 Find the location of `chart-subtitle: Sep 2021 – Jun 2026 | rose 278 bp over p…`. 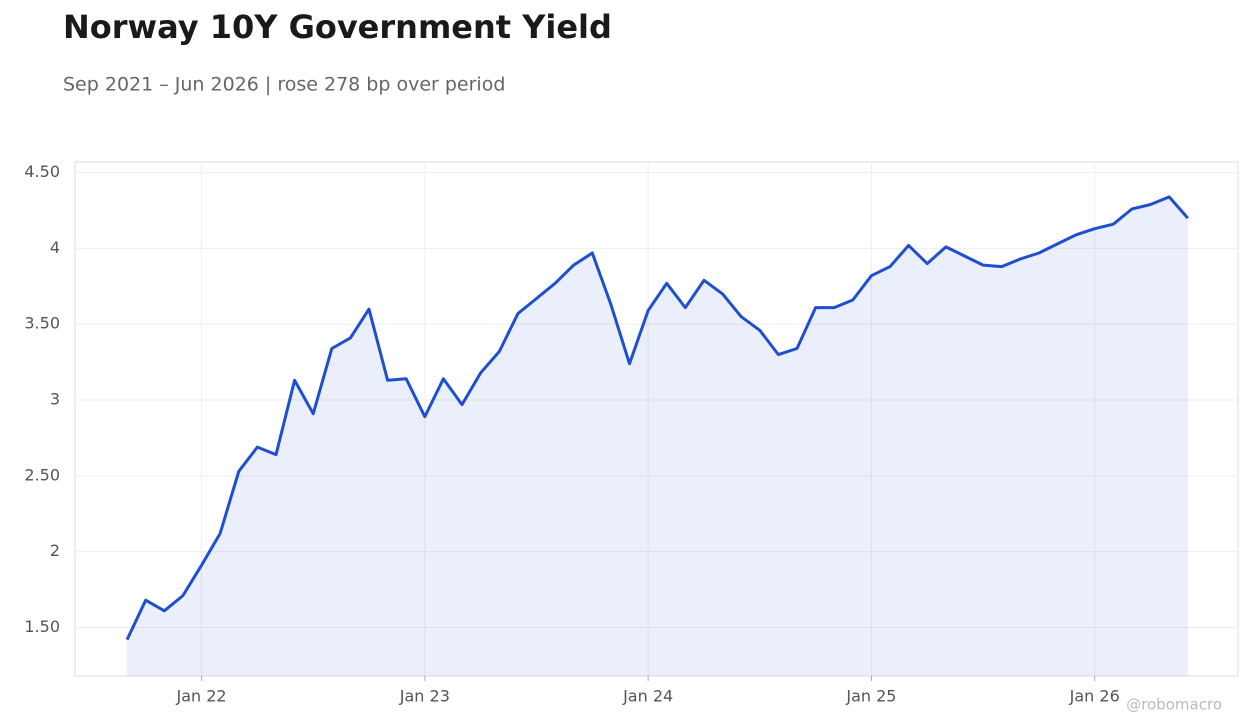

chart-subtitle: Sep 2021 – Jun 2026 | rose 278 bp over p… is located at coordinates (284, 85).